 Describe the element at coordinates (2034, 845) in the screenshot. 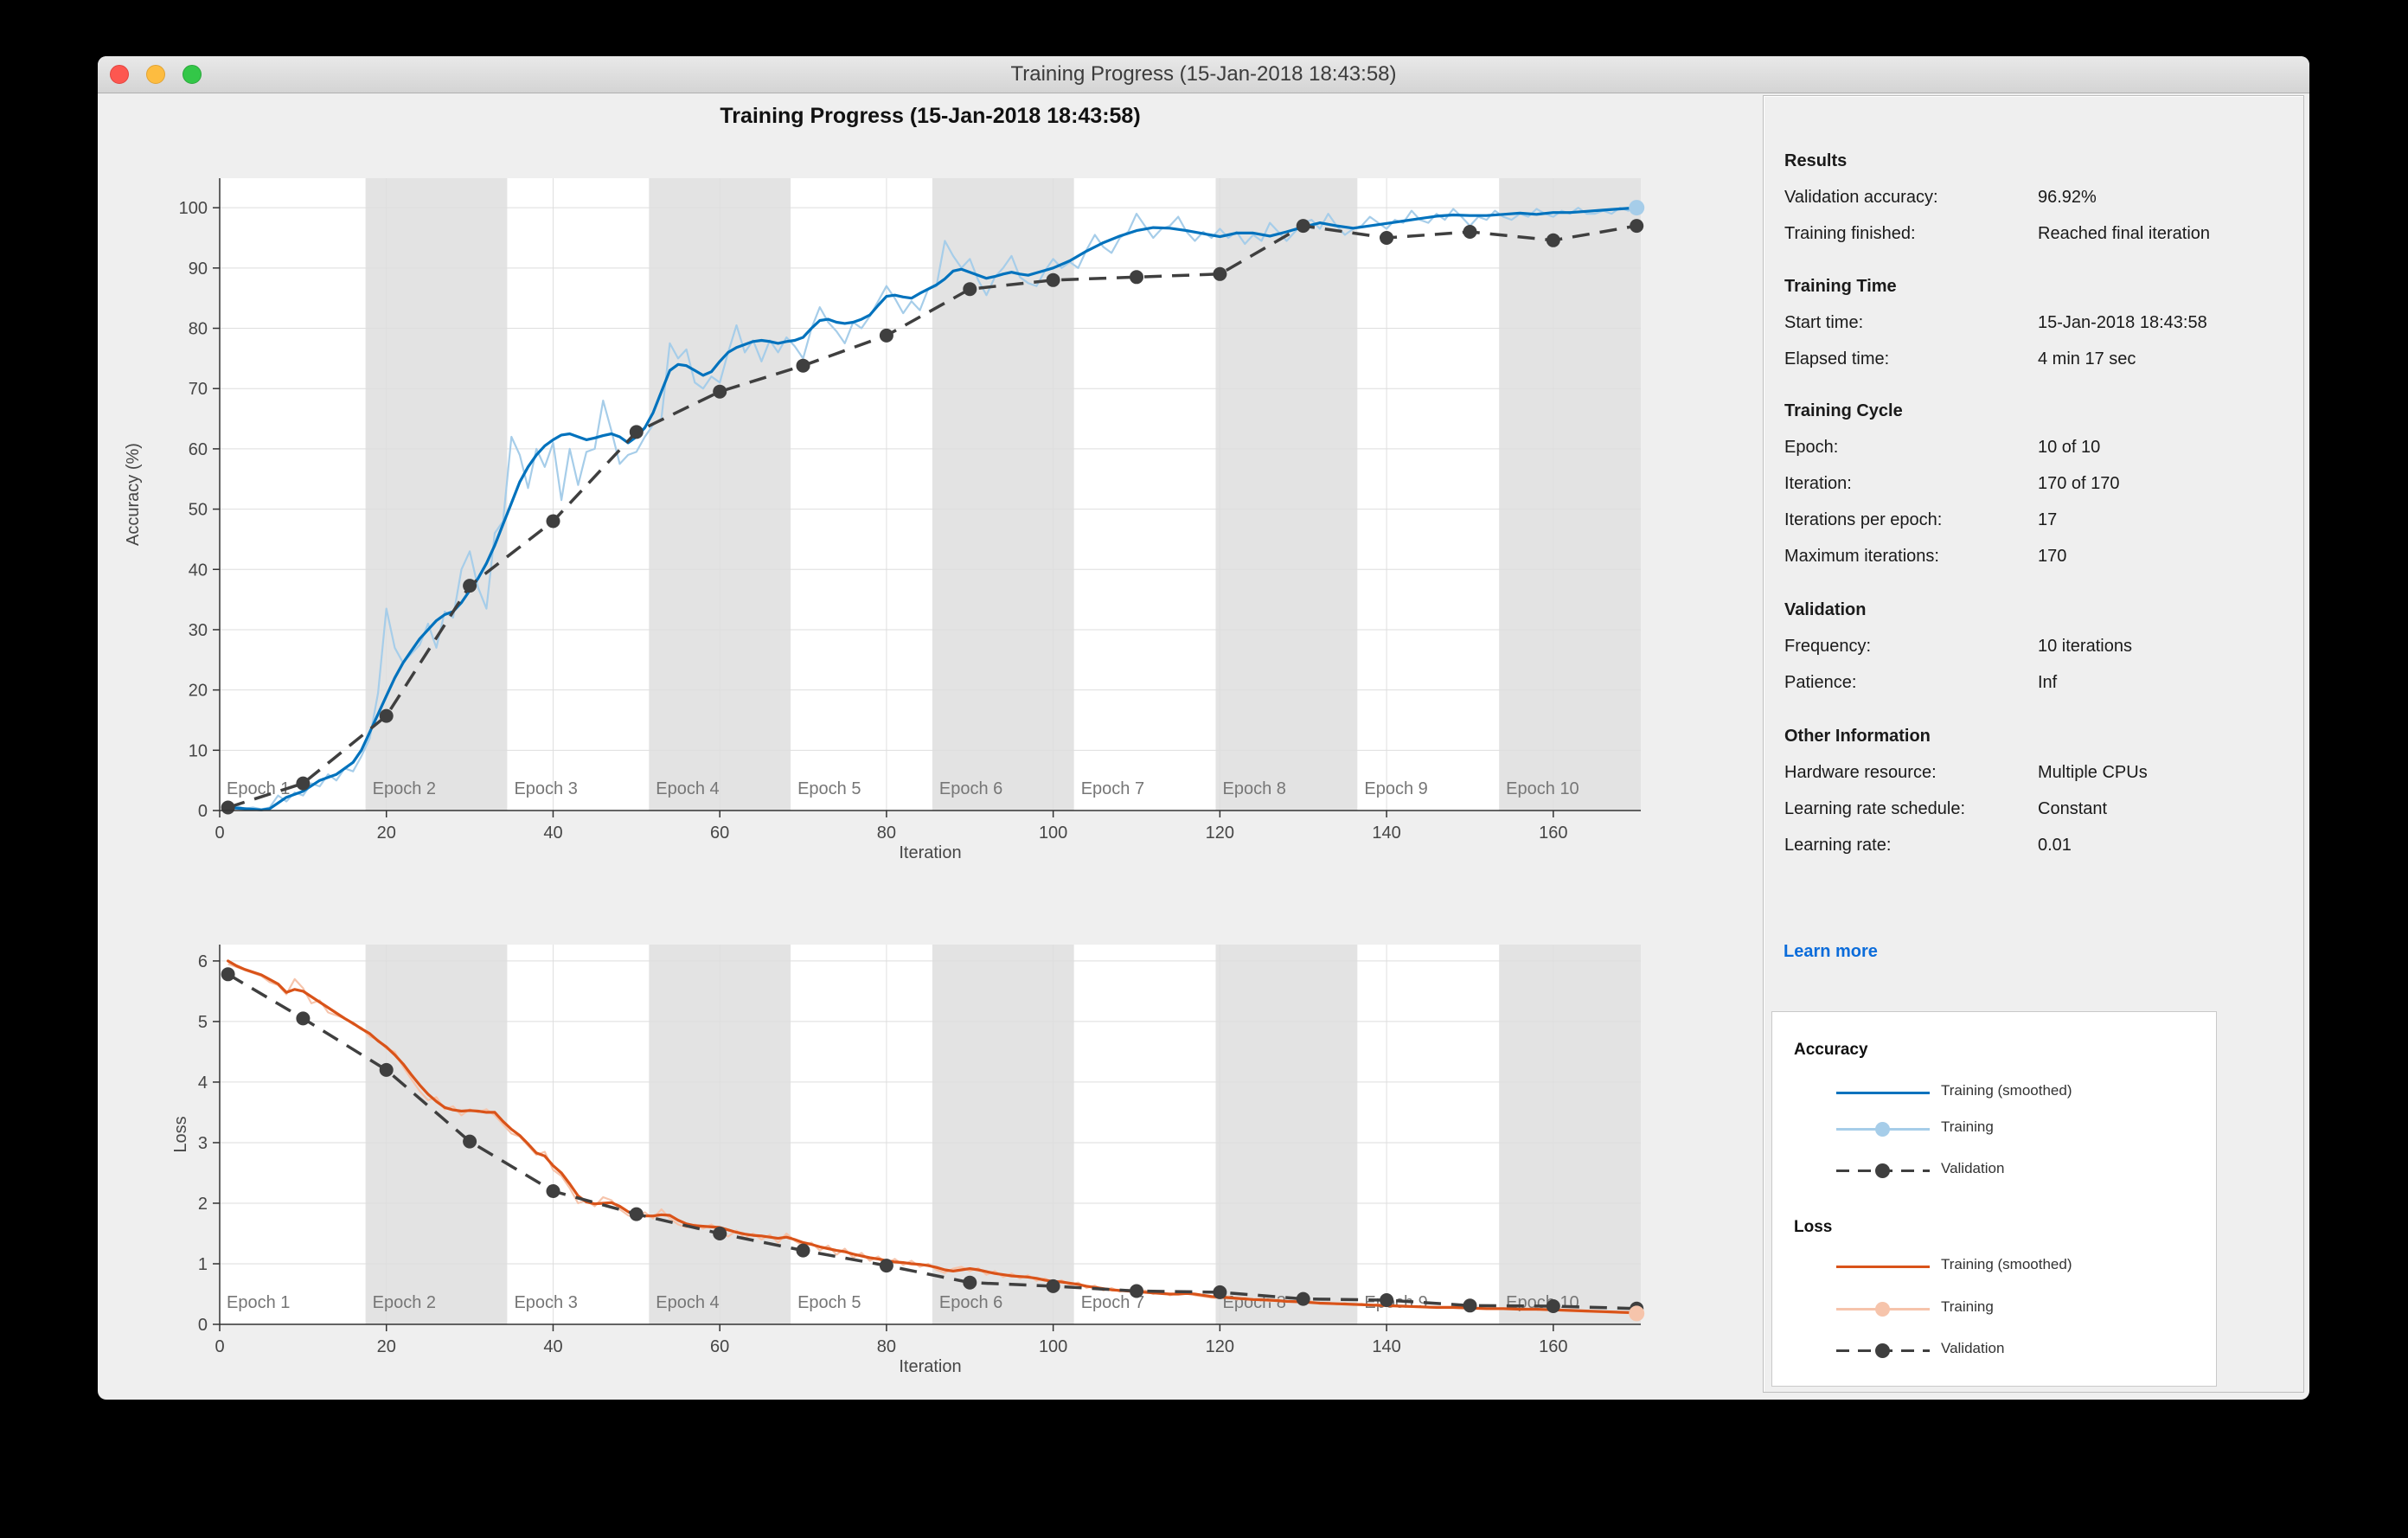

I see `learning-rate-row: Learning rate: 0.01` at that location.